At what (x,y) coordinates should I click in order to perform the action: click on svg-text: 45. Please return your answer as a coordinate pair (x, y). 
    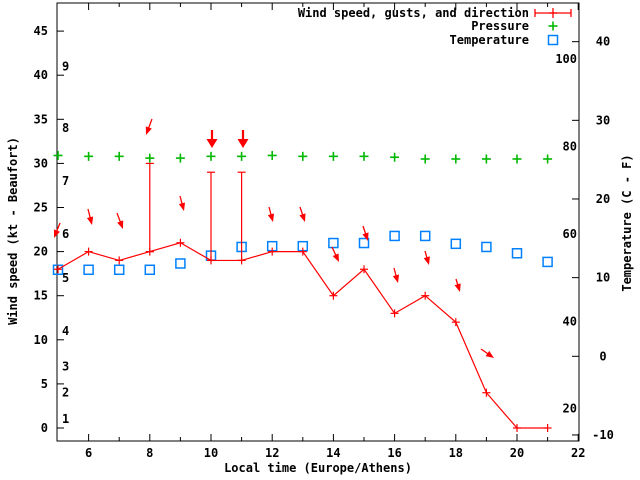
    Looking at the image, I should click on (41, 31).